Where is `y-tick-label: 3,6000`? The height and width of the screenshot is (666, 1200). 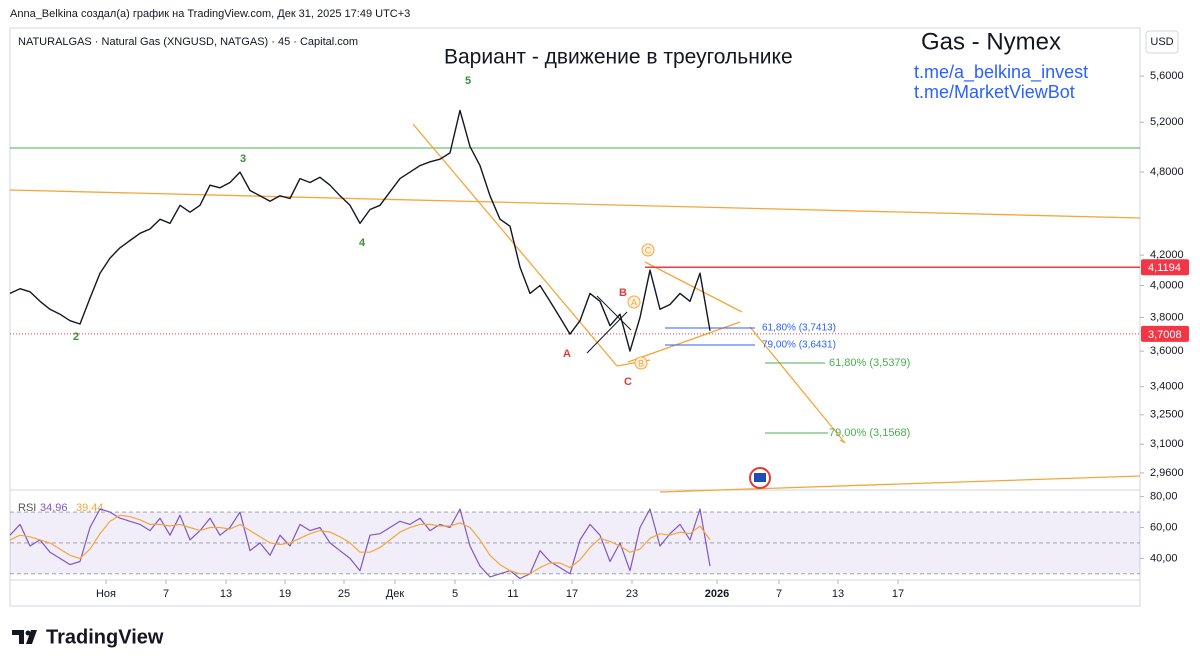 y-tick-label: 3,6000 is located at coordinates (1167, 351).